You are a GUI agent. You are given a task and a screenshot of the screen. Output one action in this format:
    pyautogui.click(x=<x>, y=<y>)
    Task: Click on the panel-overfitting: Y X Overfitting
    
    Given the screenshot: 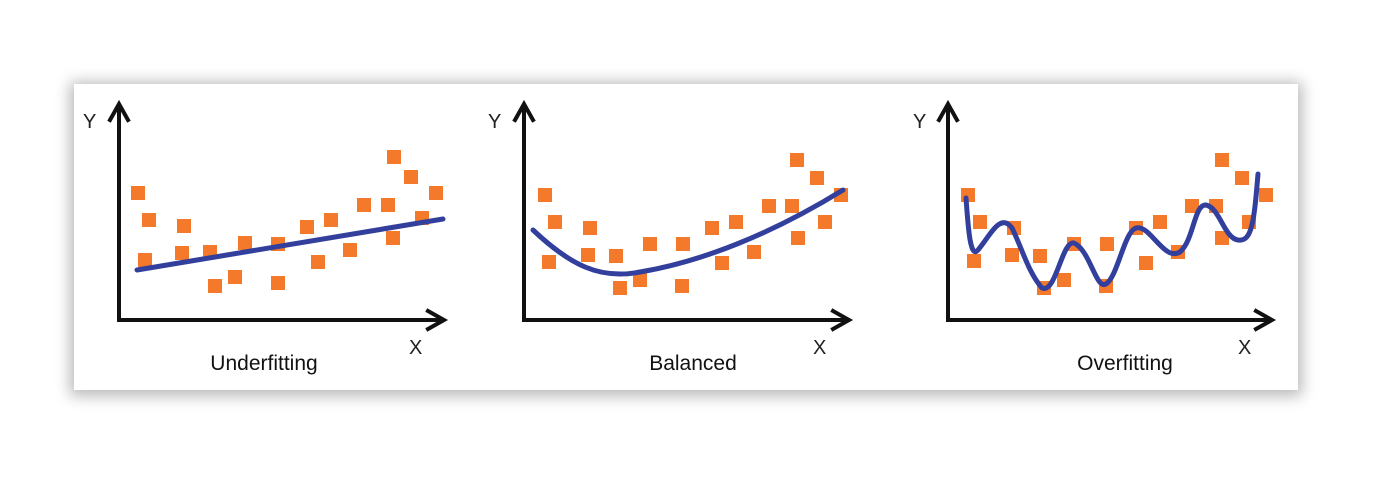 What is the action you would take?
    pyautogui.click(x=1095, y=237)
    